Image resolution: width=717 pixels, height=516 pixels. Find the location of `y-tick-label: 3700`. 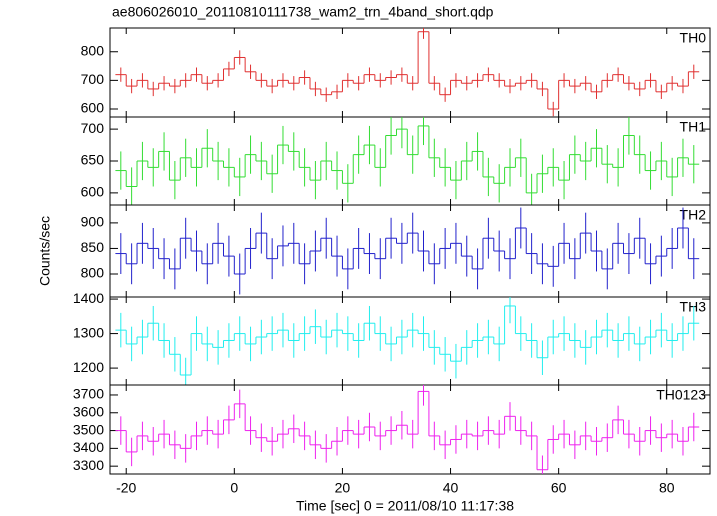

y-tick-label: 3700 is located at coordinates (88, 394).